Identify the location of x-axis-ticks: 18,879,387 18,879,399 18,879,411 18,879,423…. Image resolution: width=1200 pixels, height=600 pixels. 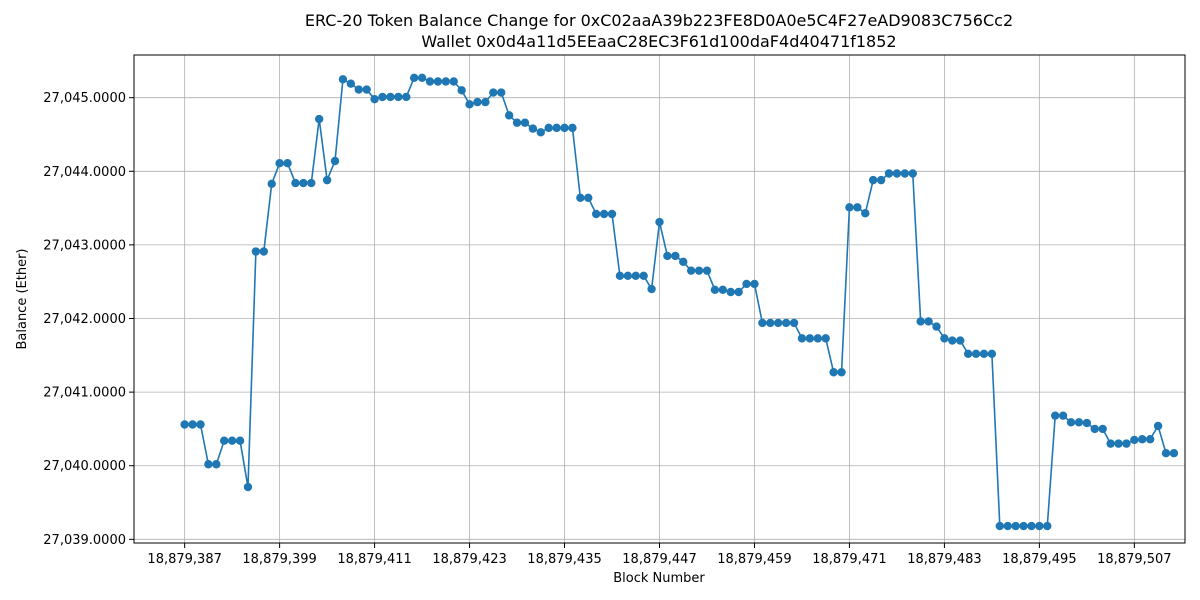
(659, 555).